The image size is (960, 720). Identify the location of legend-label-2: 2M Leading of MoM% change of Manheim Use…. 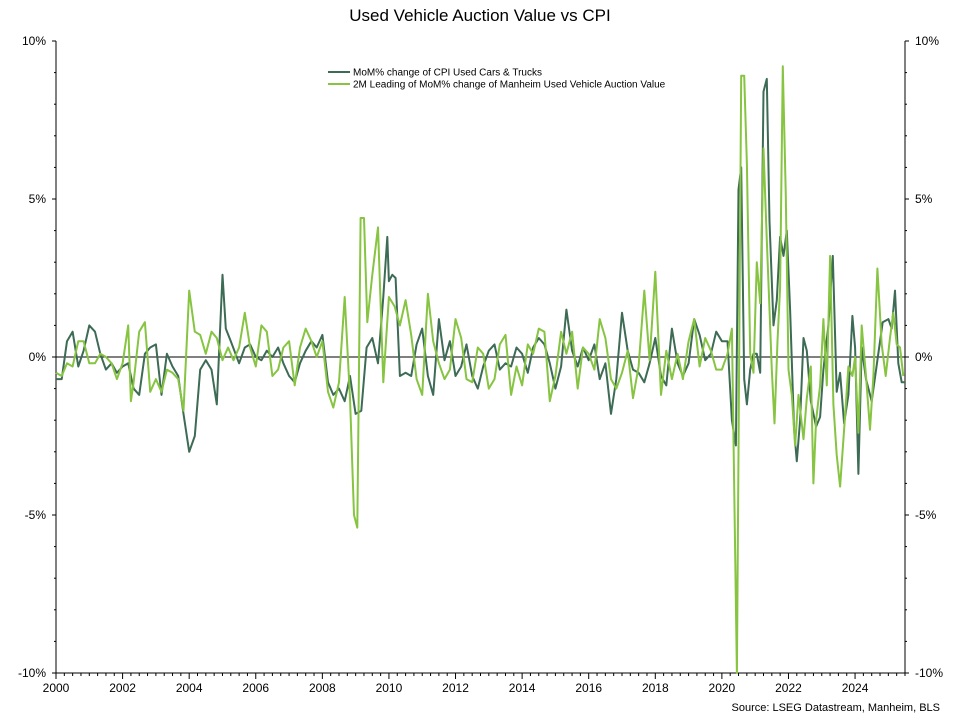
(509, 85).